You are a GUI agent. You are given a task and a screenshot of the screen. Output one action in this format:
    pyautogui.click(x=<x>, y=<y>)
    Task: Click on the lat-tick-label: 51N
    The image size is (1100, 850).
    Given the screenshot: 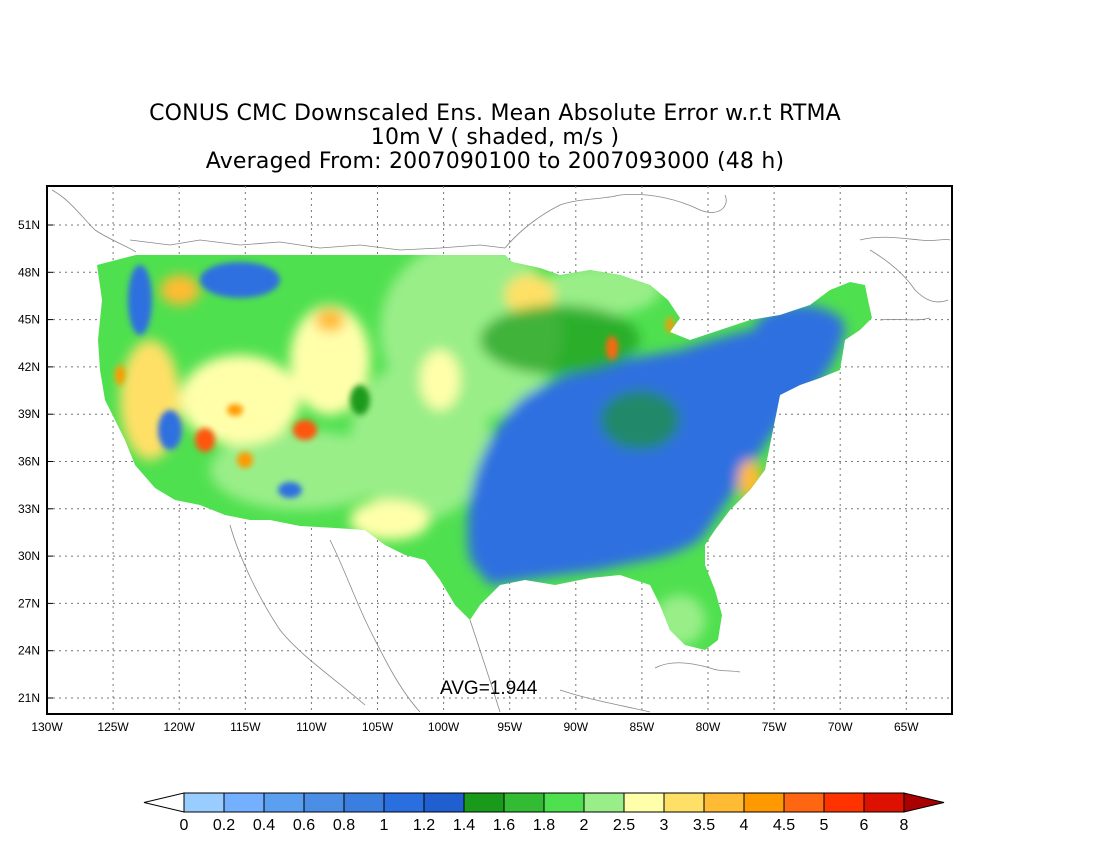 What is the action you would take?
    pyautogui.click(x=29, y=225)
    